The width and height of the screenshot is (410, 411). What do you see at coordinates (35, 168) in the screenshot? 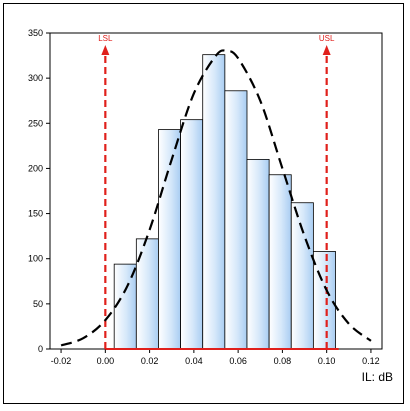
I see `y-tick-label: 200` at bounding box center [35, 168].